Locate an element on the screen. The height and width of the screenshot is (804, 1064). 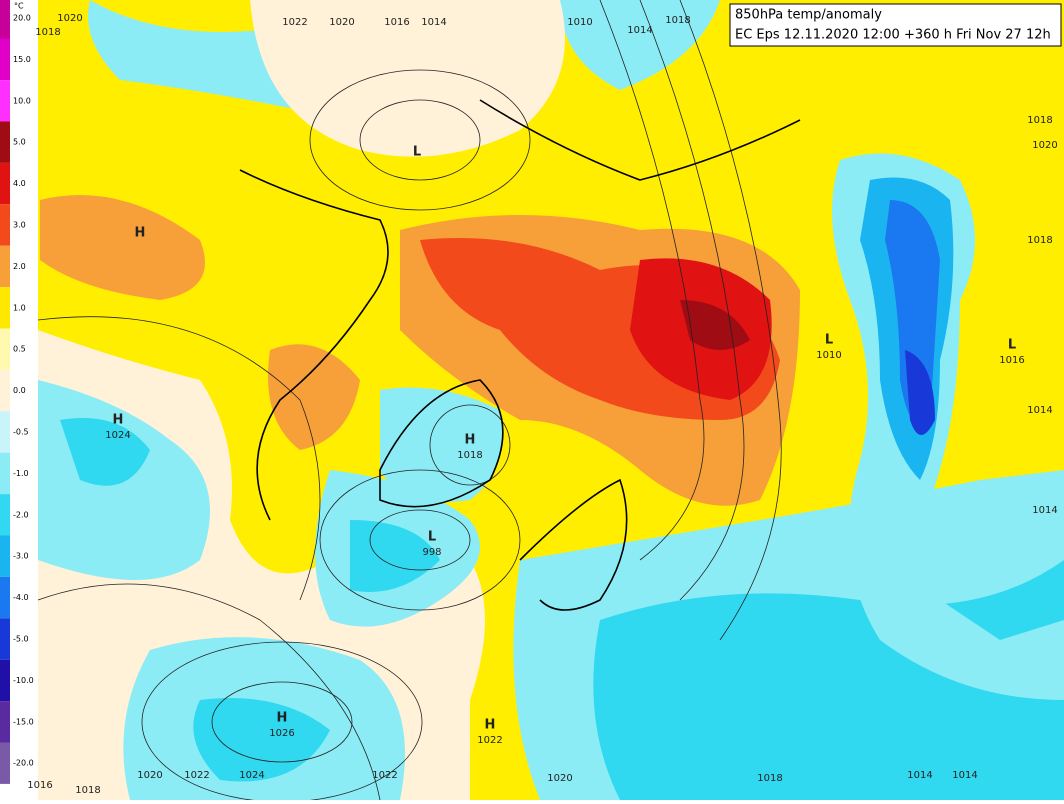
legend-label: -3.0 is located at coordinates (21, 556).